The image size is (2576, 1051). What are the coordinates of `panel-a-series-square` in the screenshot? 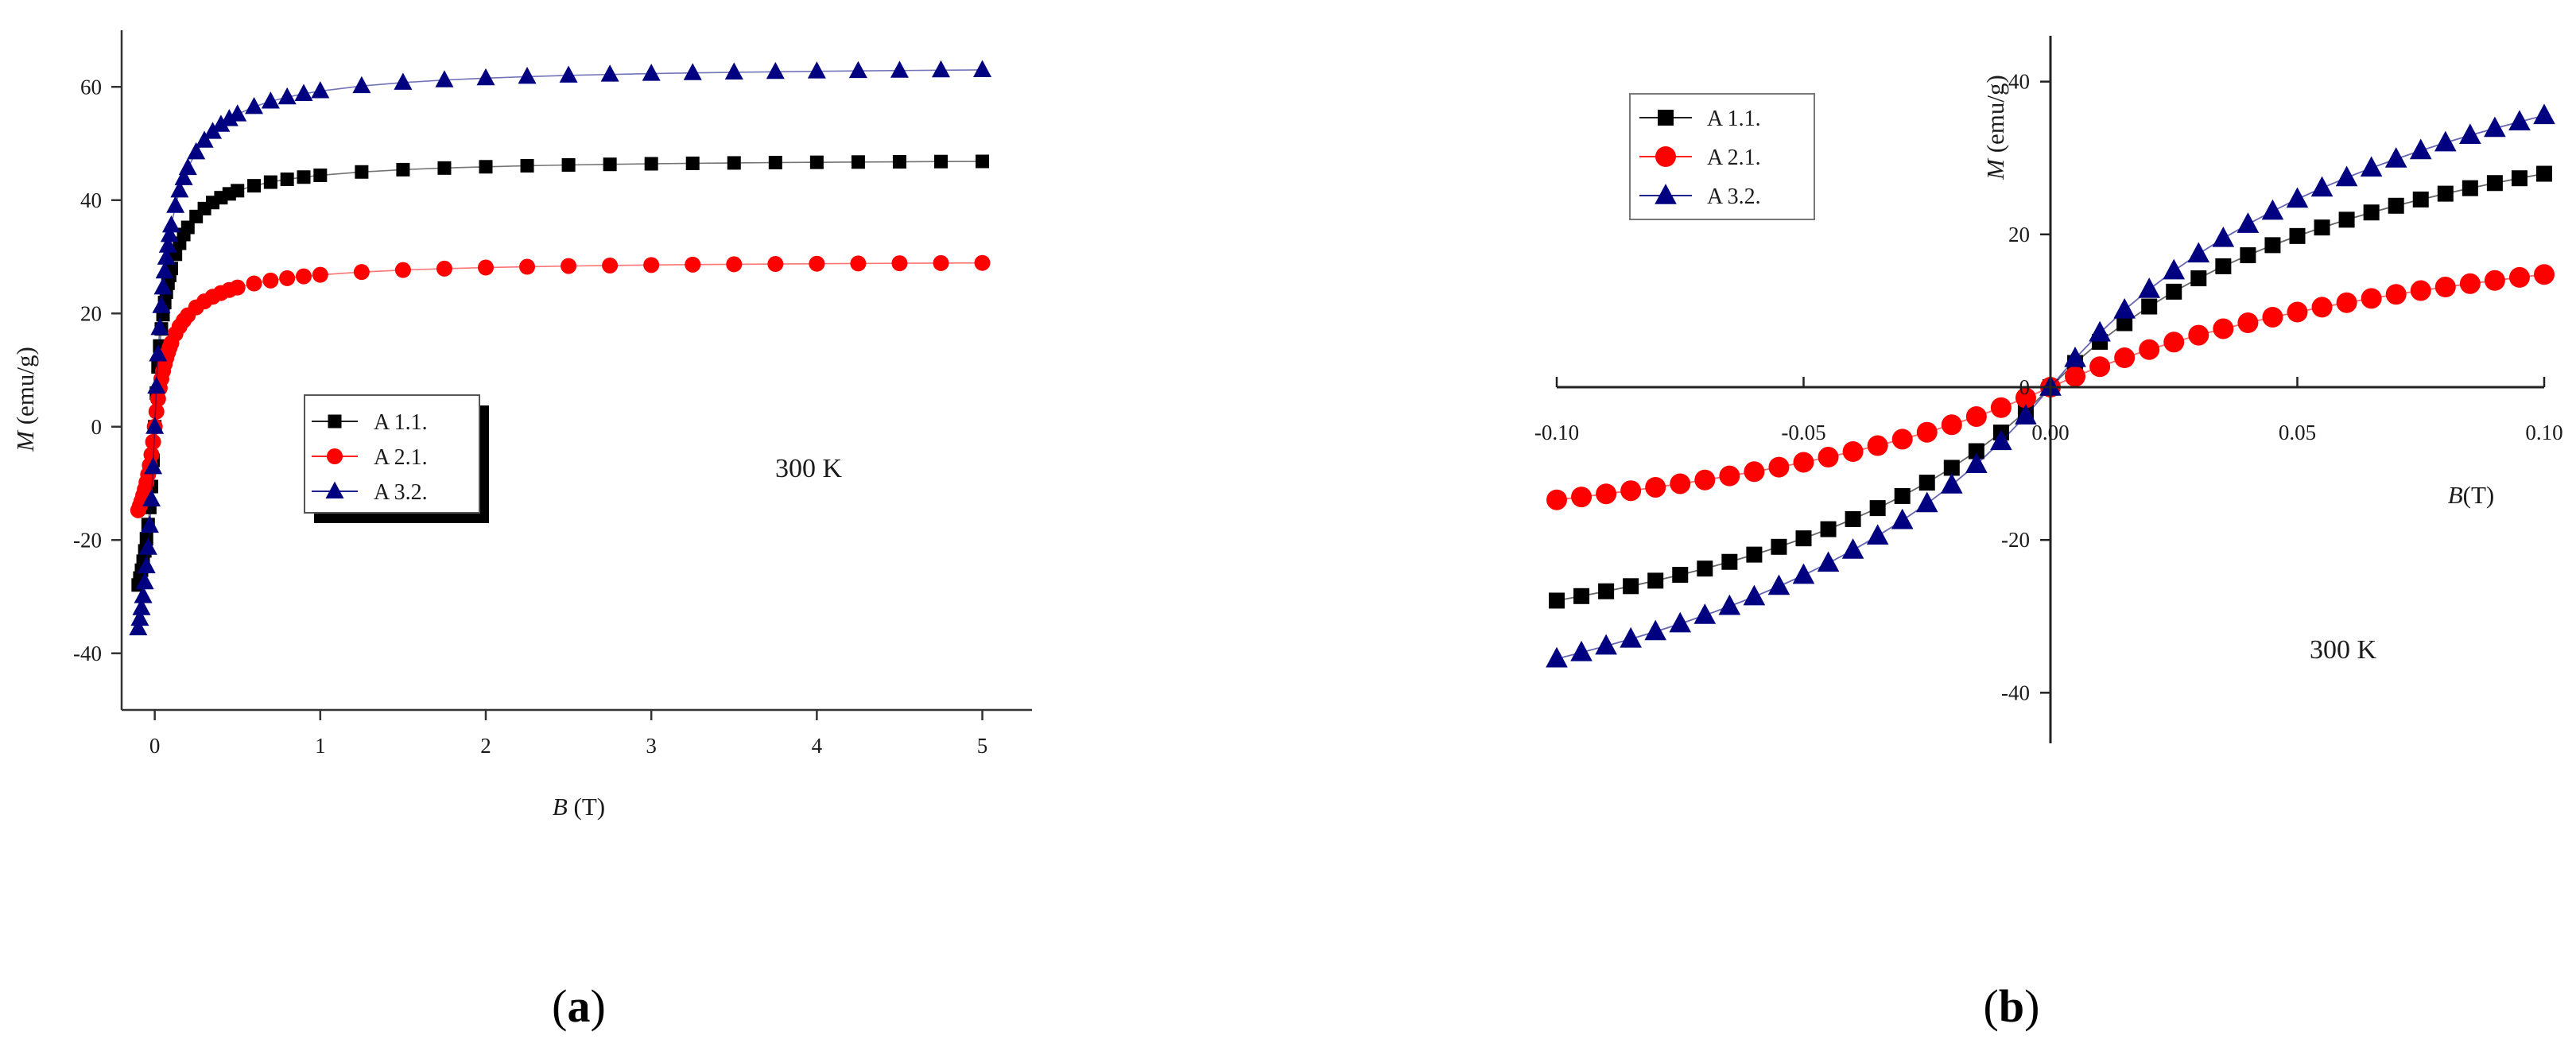 It's located at (561, 373).